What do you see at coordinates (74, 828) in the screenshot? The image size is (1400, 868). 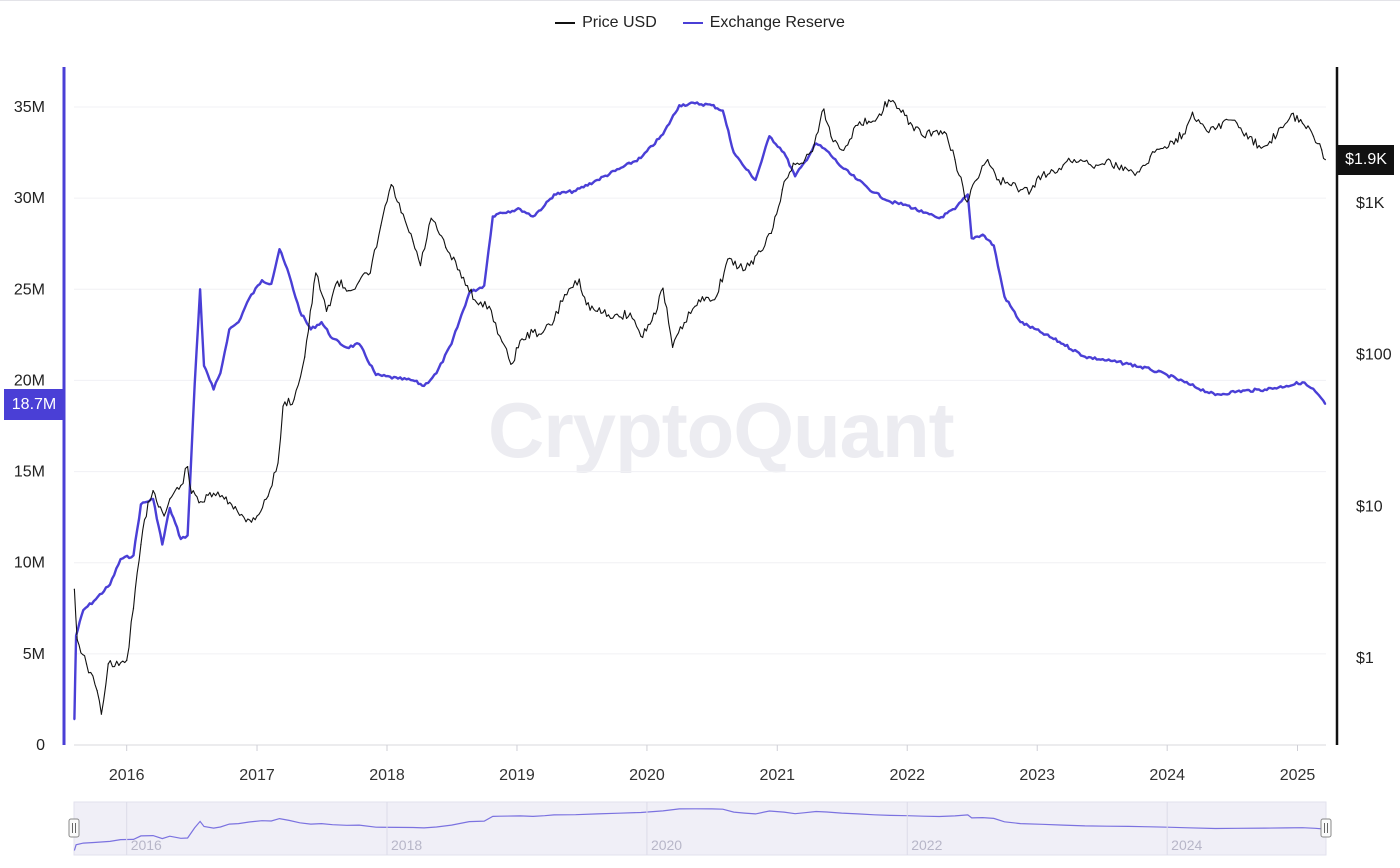 I see `navigator-handle-left` at bounding box center [74, 828].